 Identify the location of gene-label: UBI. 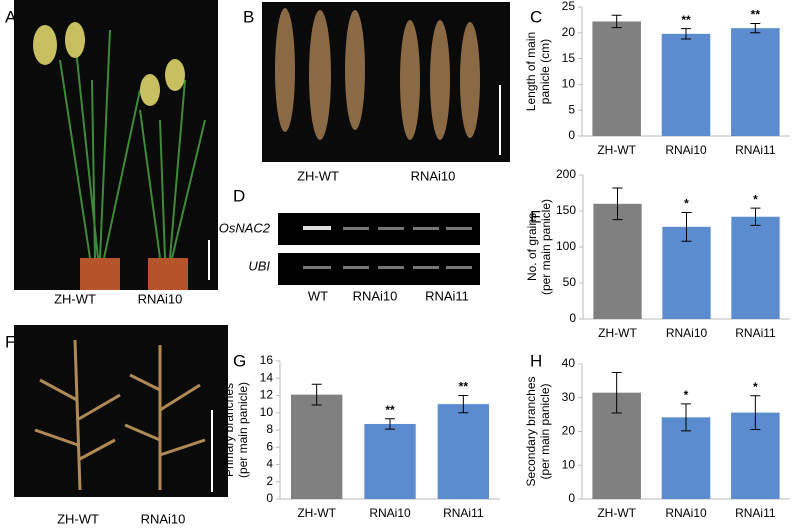
(259, 265).